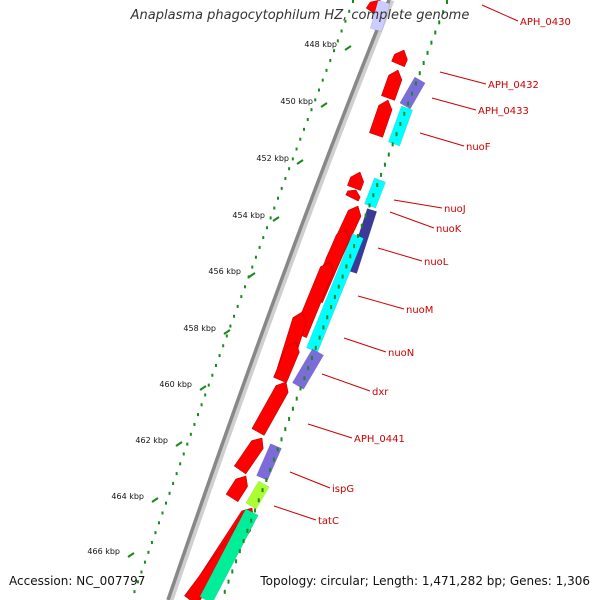 Image resolution: width=600 pixels, height=600 pixels. Describe the element at coordinates (401, 353) in the screenshot. I see `gene-label-nuon: nuoN` at that location.